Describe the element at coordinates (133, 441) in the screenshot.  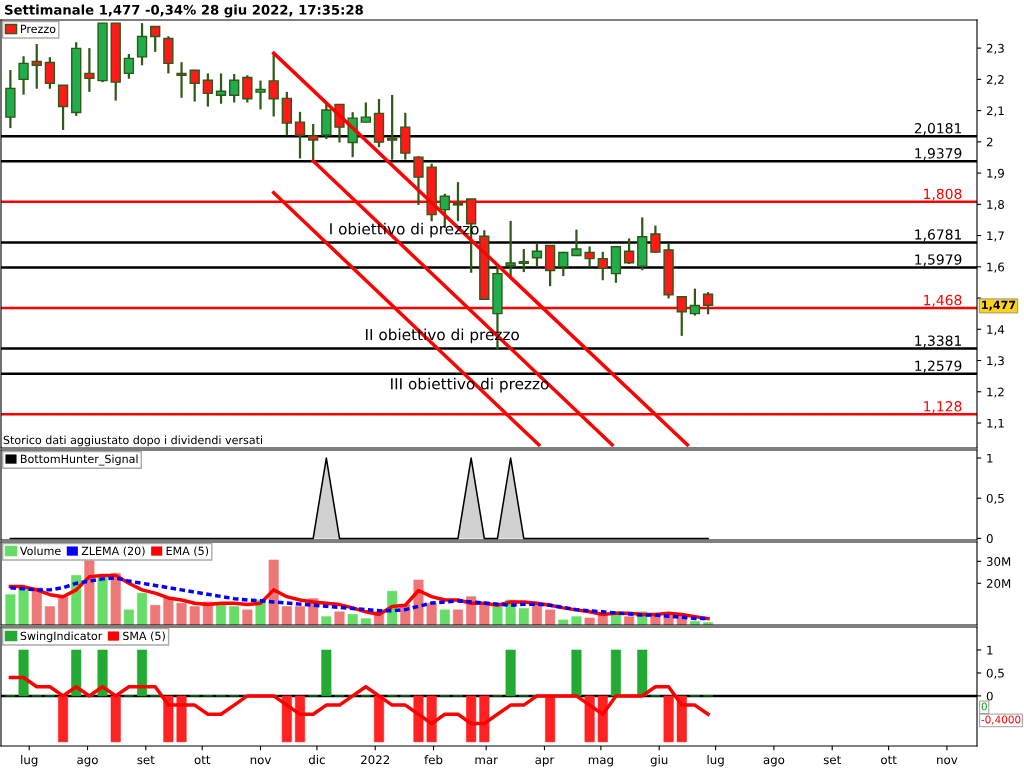
I see `annotation: Storico dati aggiustato dopo i dividendi versati` at that location.